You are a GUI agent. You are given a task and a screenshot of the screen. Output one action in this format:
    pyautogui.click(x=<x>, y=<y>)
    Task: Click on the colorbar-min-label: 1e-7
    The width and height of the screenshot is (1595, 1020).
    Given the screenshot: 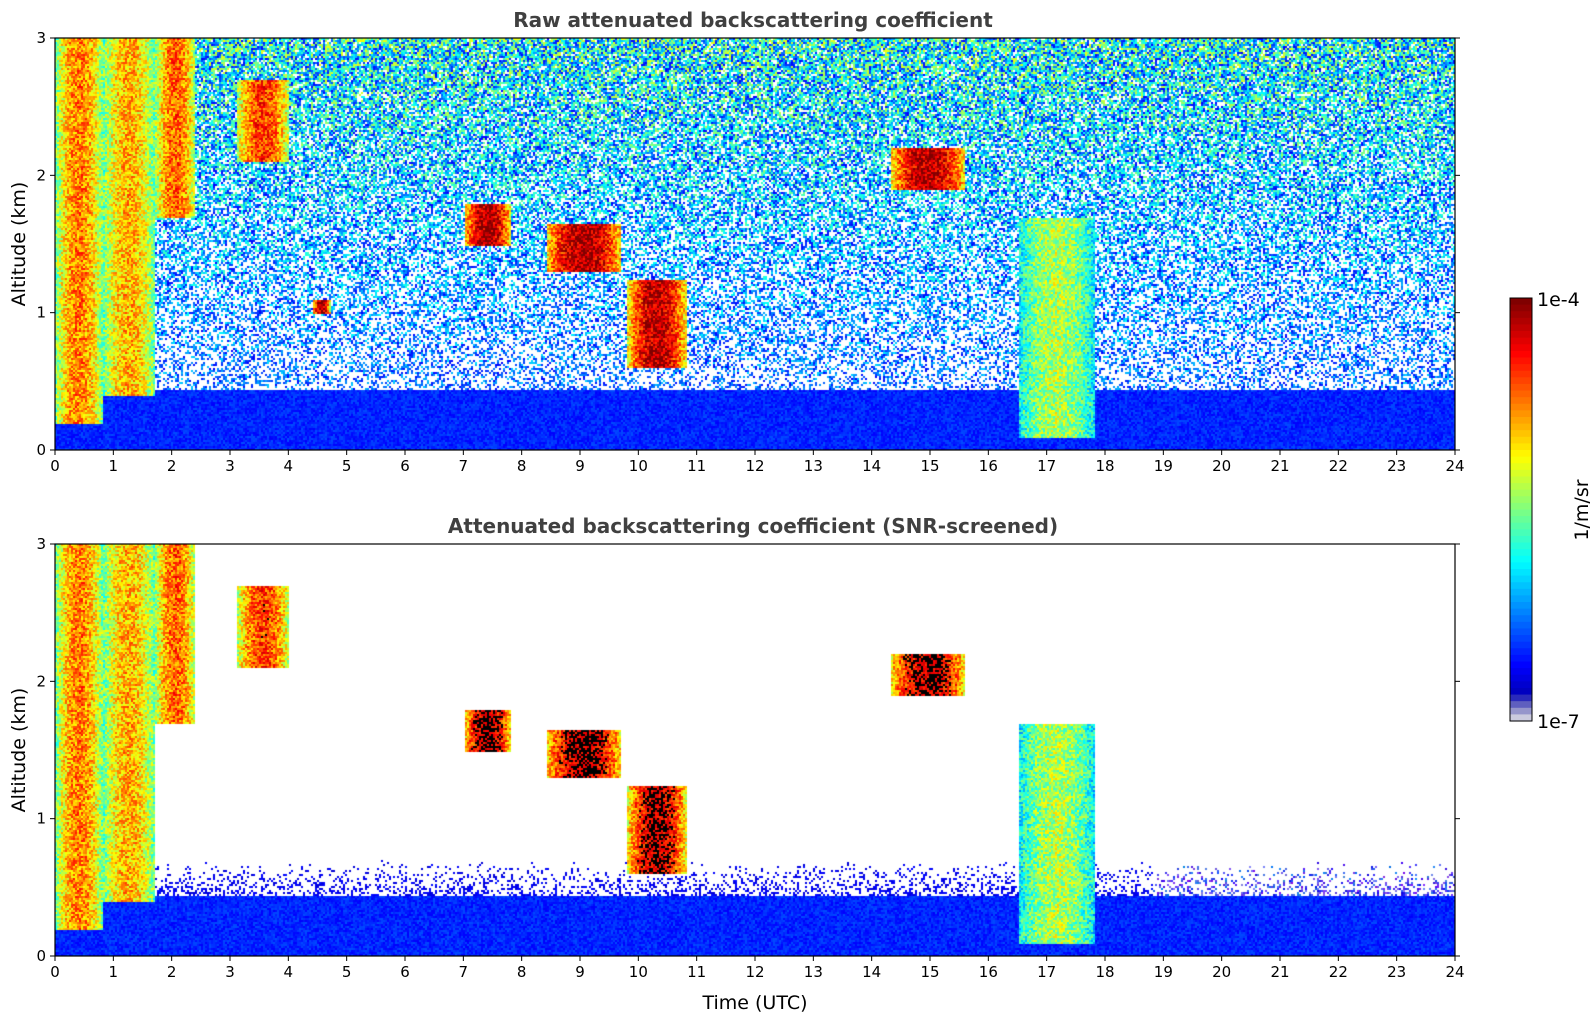 What is the action you would take?
    pyautogui.click(x=1558, y=722)
    